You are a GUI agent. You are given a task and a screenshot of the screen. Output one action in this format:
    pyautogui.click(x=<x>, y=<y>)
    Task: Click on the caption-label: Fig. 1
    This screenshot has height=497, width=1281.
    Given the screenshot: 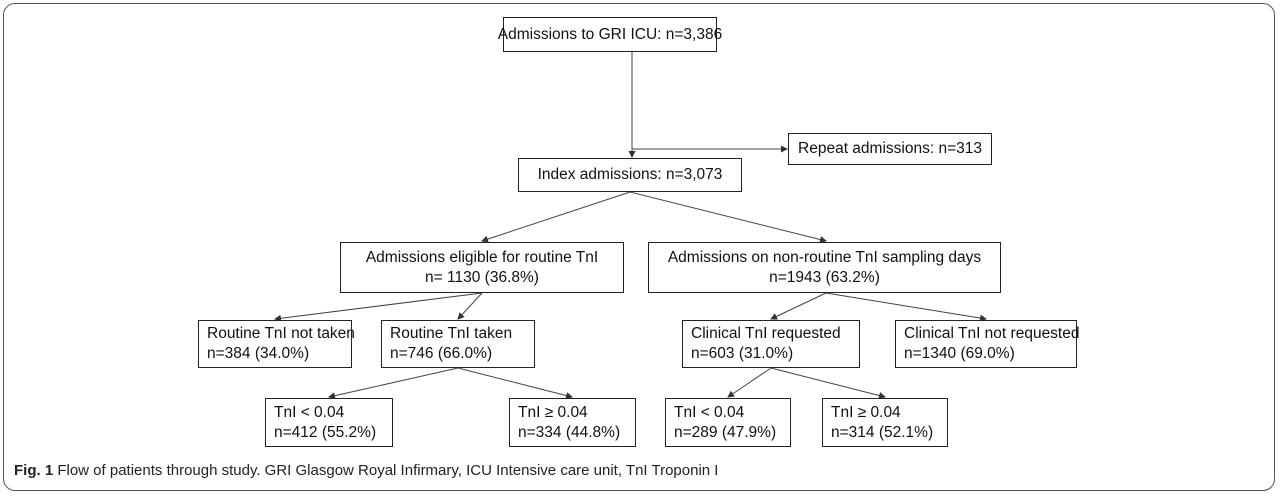 What is the action you would take?
    pyautogui.click(x=34, y=470)
    